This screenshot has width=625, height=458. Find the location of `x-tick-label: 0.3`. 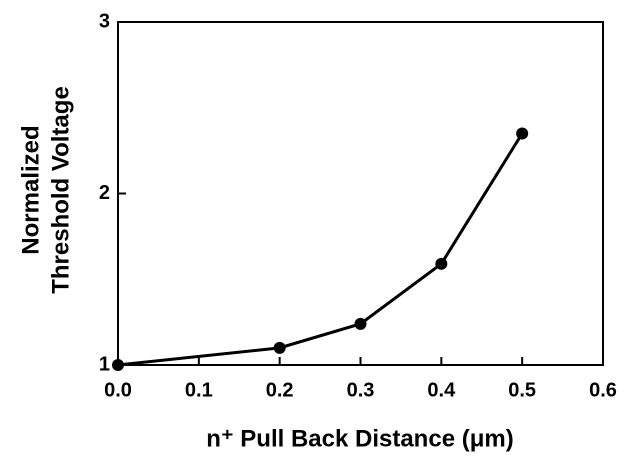

x-tick-label: 0.3 is located at coordinates (361, 390).